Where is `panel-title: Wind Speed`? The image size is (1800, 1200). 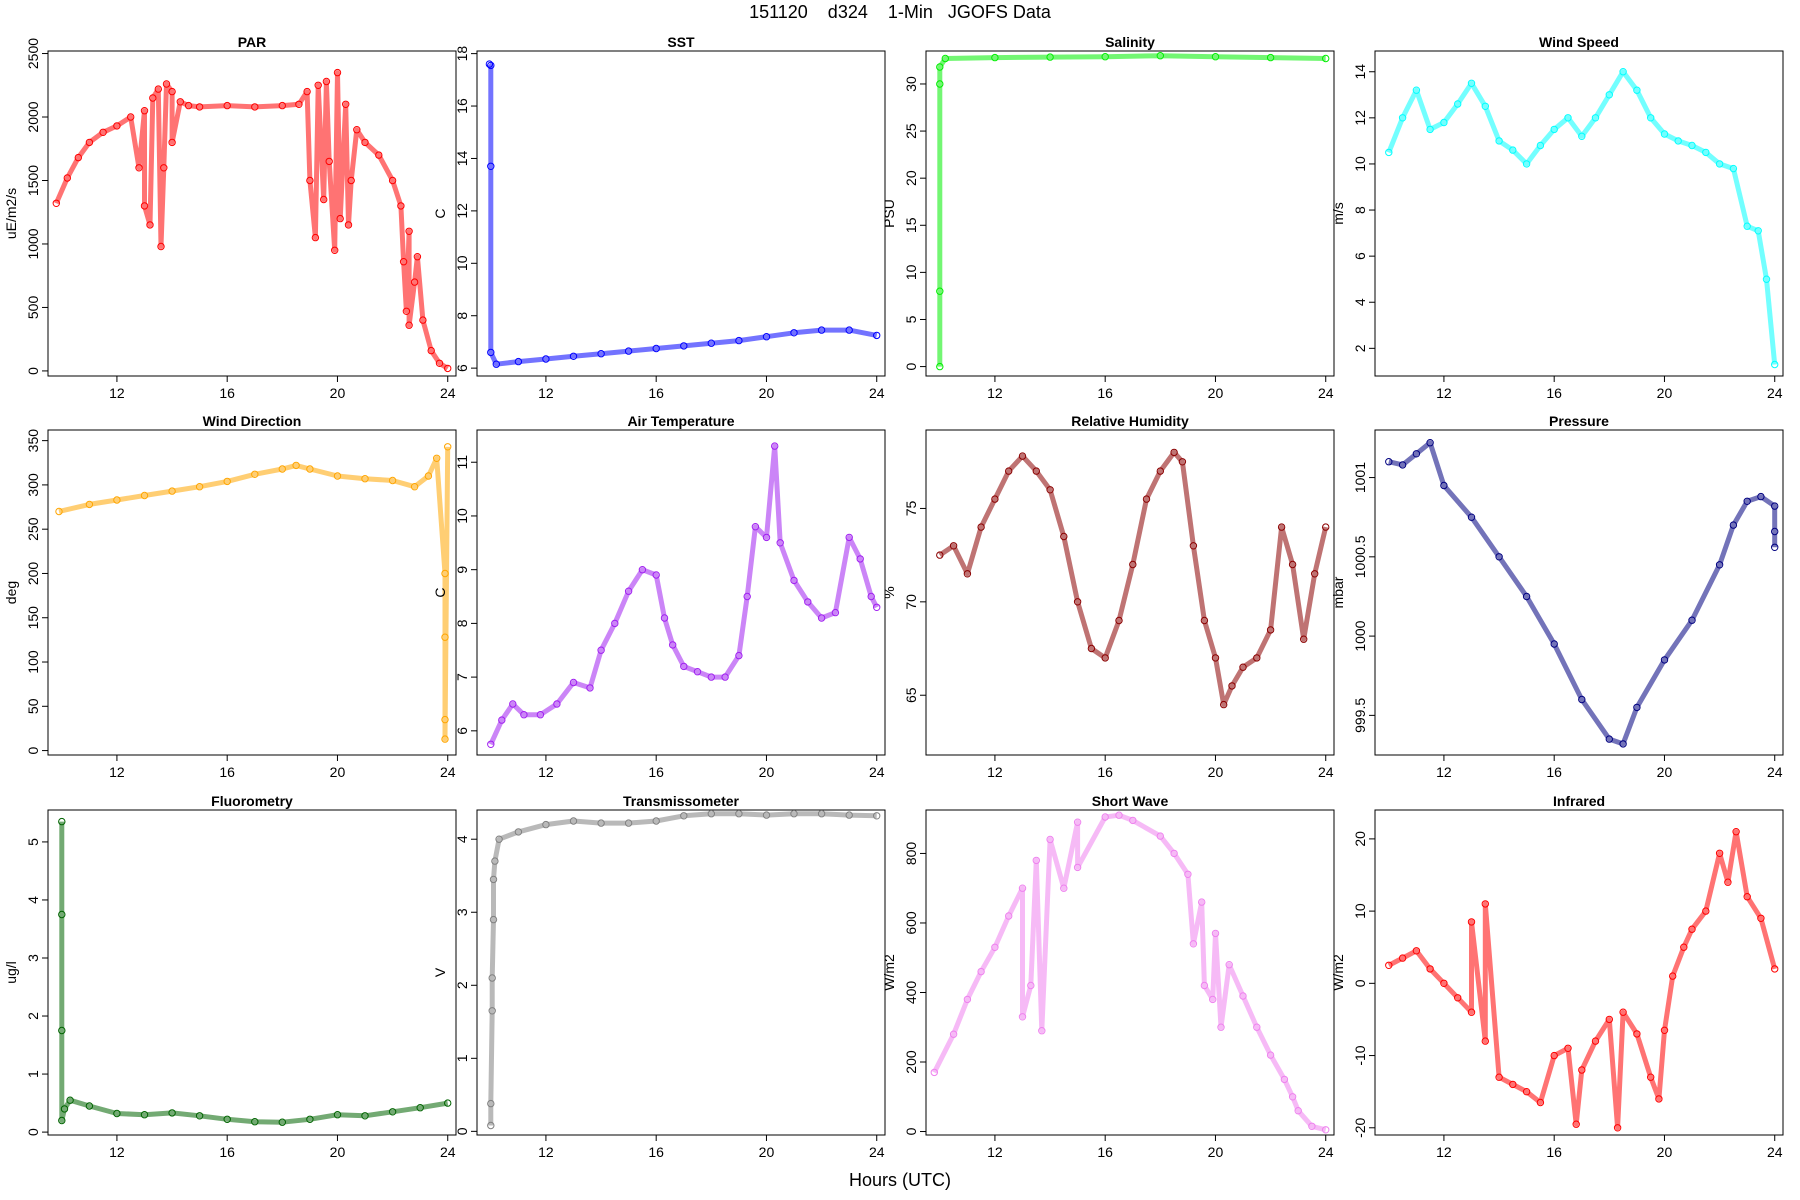 panel-title: Wind Speed is located at coordinates (1579, 42).